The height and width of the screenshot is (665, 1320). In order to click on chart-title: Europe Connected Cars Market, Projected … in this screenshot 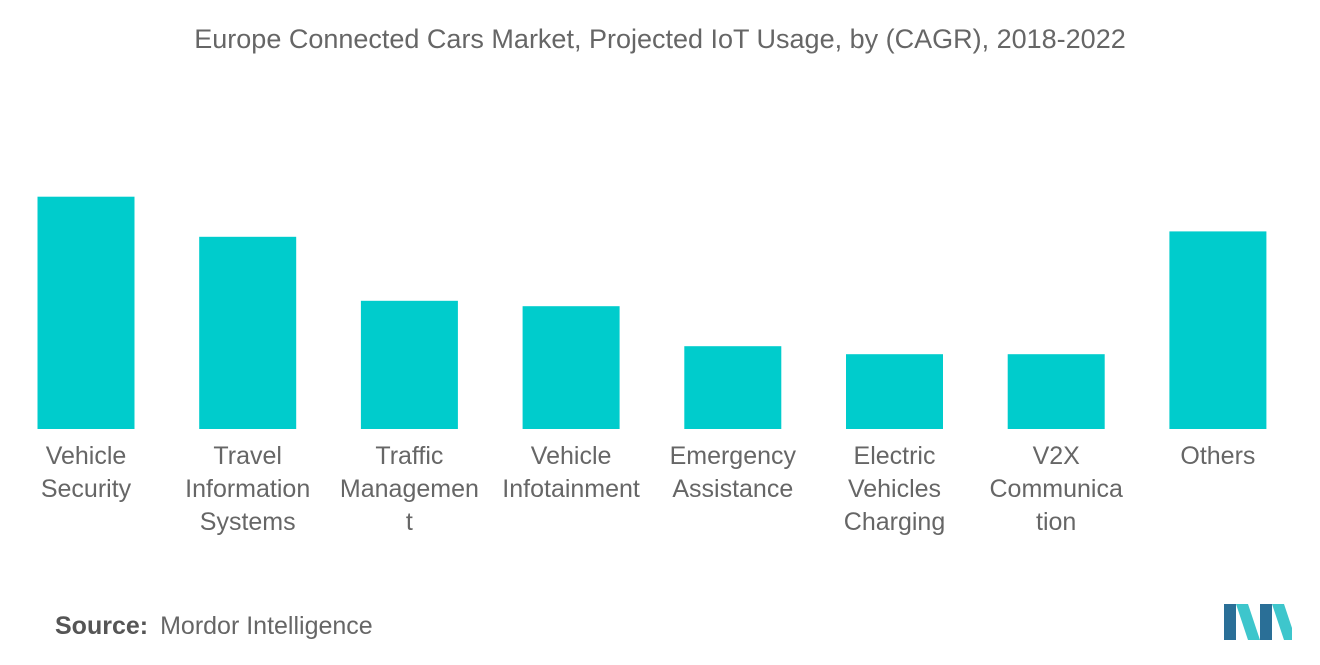, I will do `click(660, 39)`.